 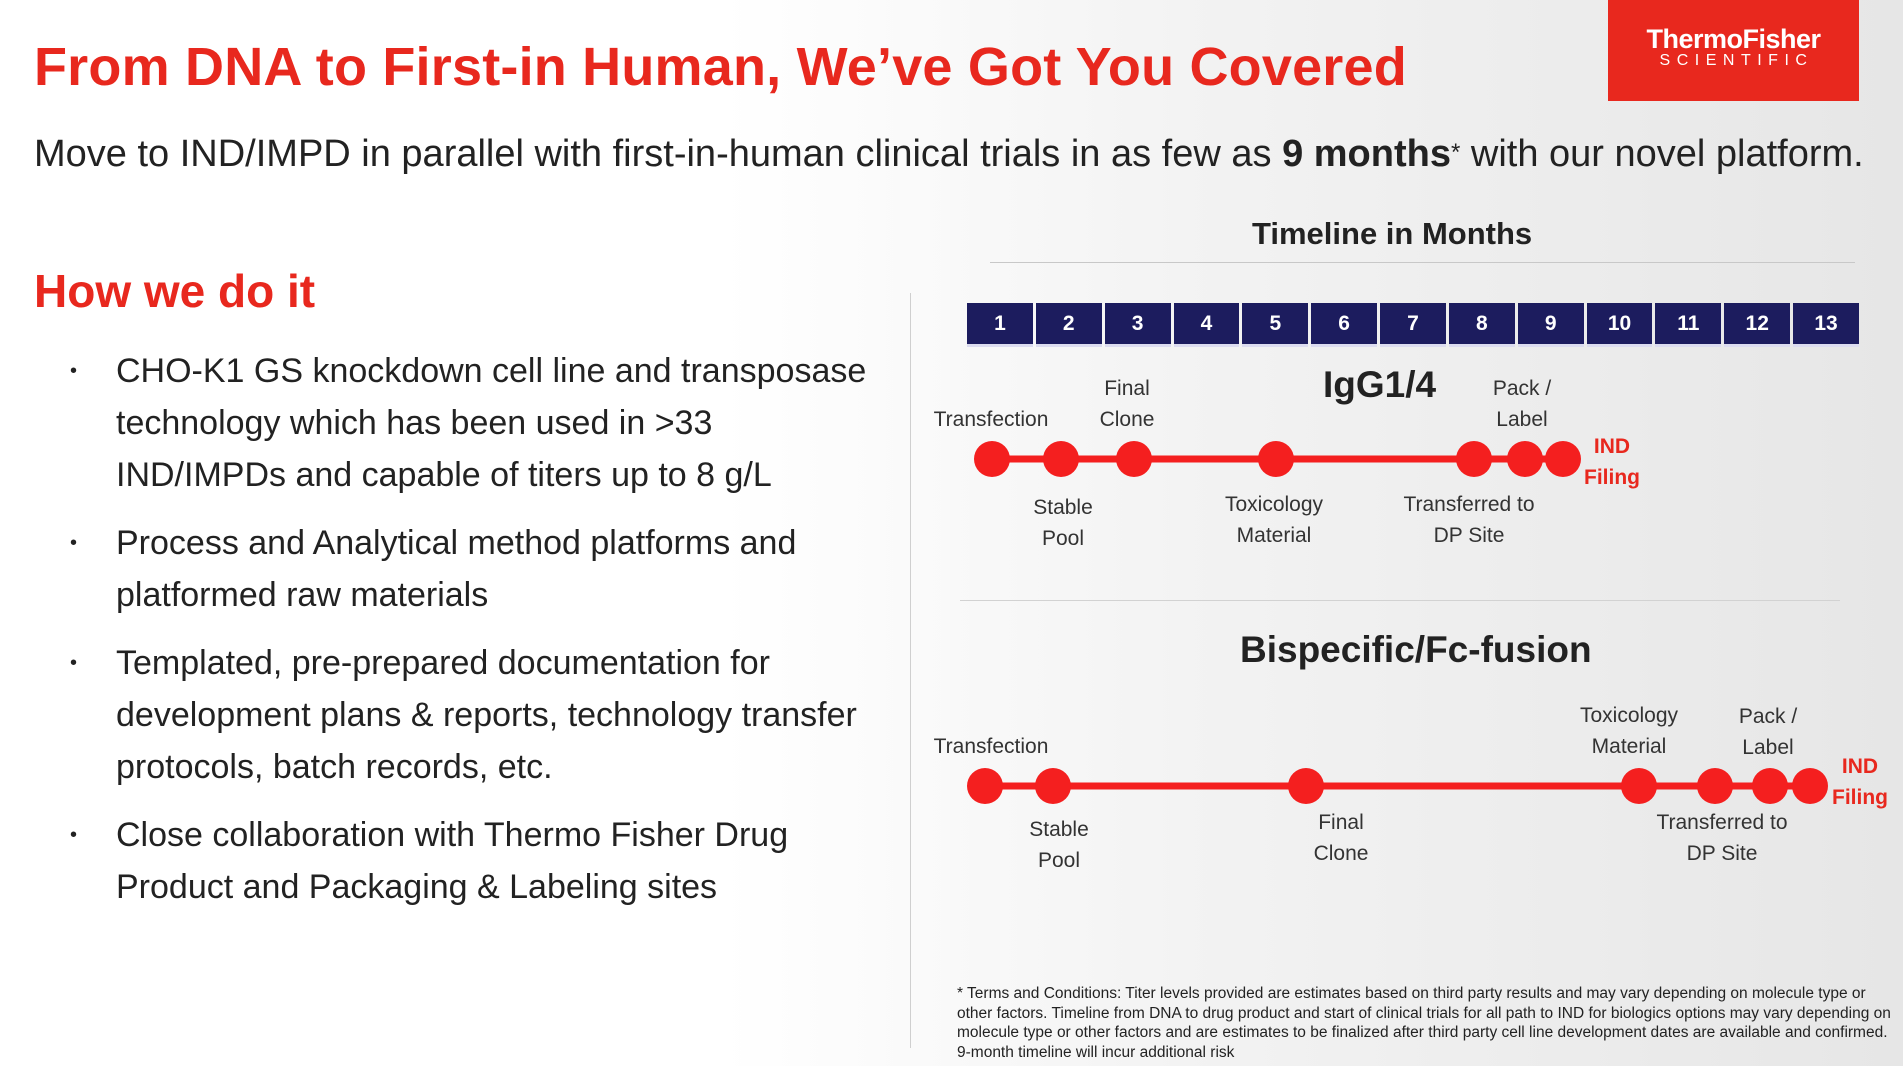 What do you see at coordinates (991, 419) in the screenshot?
I see `igg-transfection-label: Transfection` at bounding box center [991, 419].